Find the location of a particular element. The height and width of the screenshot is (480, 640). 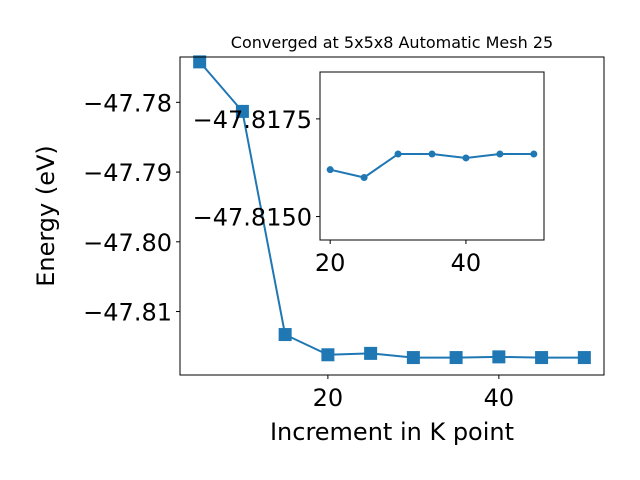

main-x-ticks: 20 40 is located at coordinates (414, 393).